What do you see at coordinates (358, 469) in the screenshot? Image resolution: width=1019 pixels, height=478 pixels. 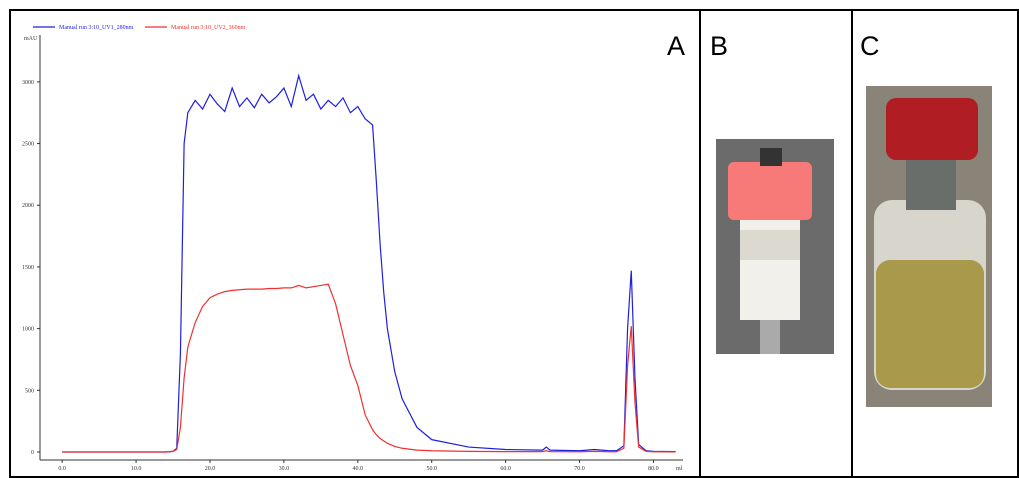 I see `x-tick-label: 40.0` at bounding box center [358, 469].